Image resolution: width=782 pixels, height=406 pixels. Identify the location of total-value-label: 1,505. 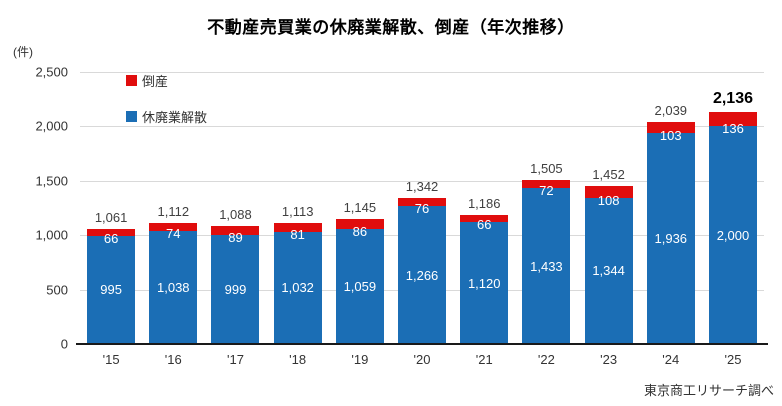
(546, 169).